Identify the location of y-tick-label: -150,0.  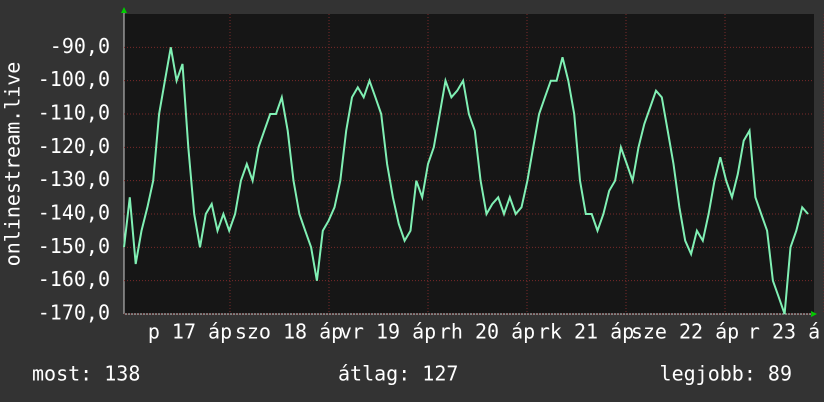
(74, 246).